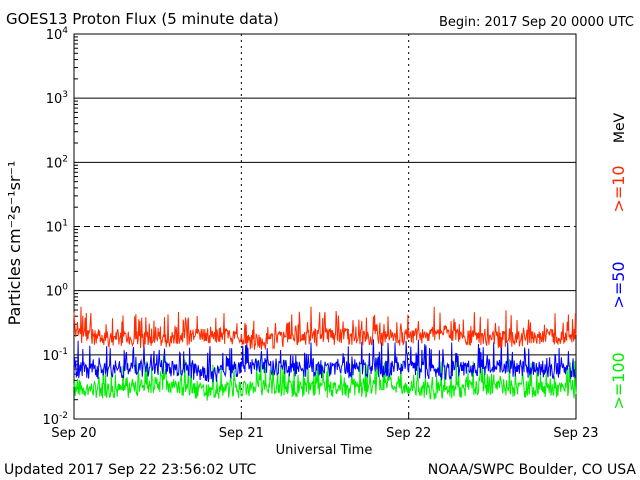 Image resolution: width=640 pixels, height=480 pixels. I want to click on x-tick-label: Sep 20, so click(73, 433).